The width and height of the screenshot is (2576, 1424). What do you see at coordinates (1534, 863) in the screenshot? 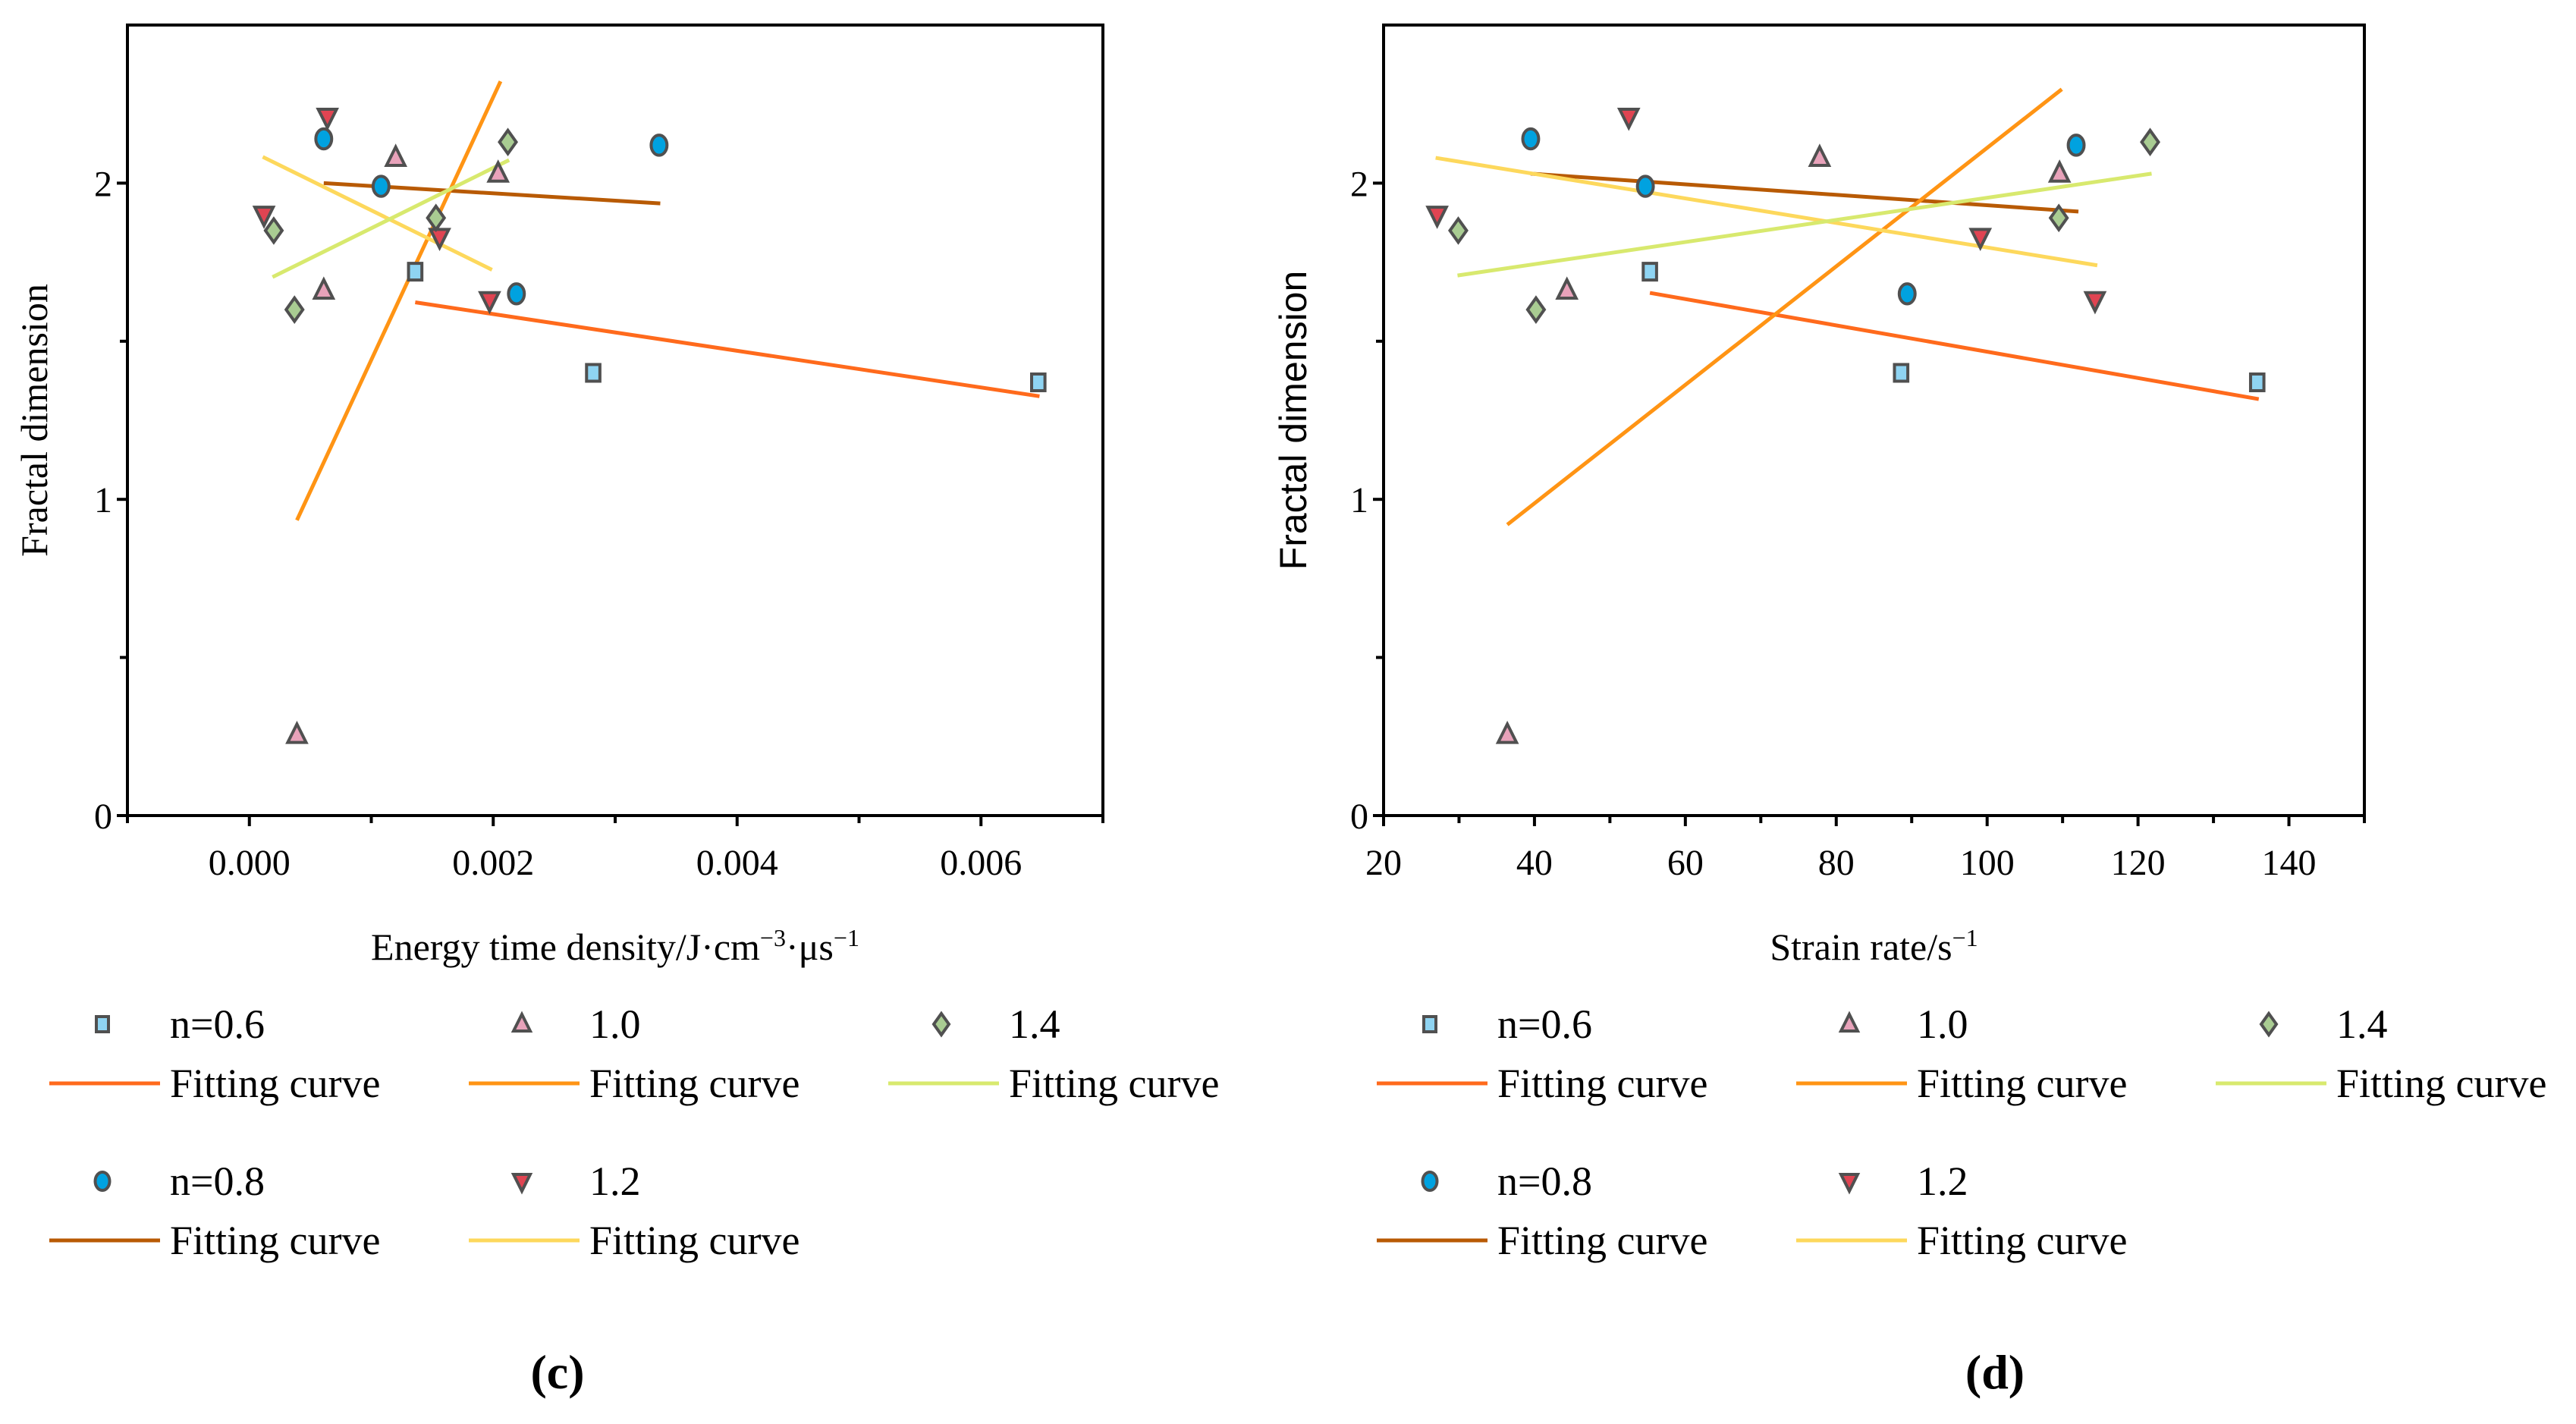
I see `x-tick-label: 40` at bounding box center [1534, 863].